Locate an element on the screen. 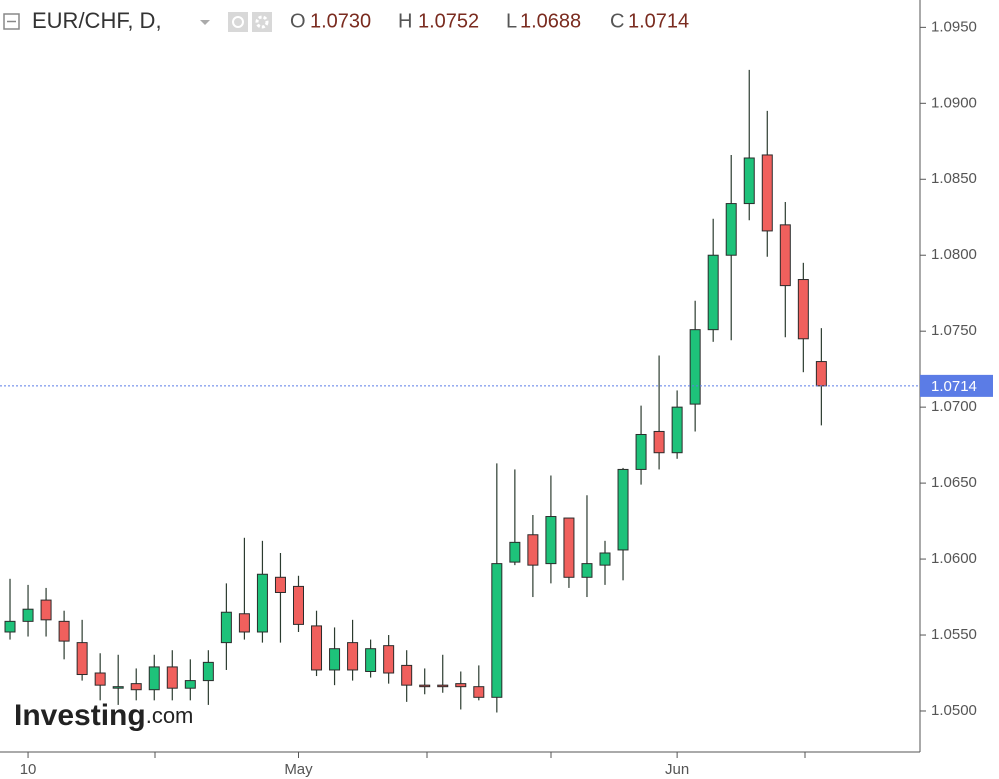 The image size is (999, 779). y-tick-label: 1.0550 is located at coordinates (954, 634).